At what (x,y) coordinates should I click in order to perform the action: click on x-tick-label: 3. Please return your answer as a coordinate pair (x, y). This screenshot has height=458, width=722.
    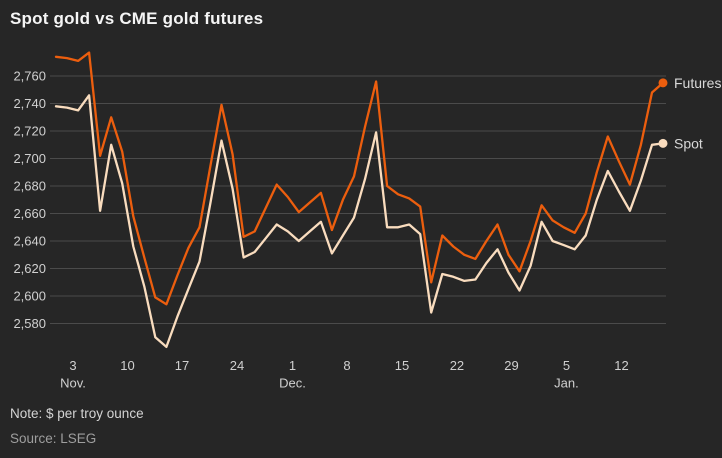
    Looking at the image, I should click on (72, 365).